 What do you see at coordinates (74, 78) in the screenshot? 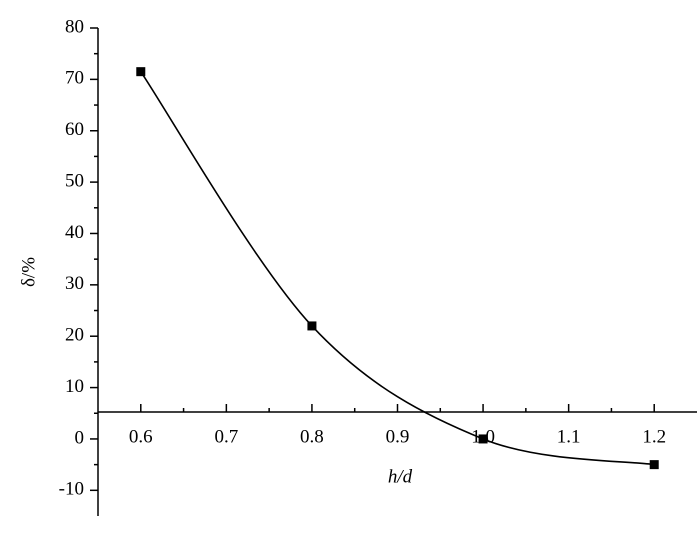
I see `y-tick-label: 70` at bounding box center [74, 78].